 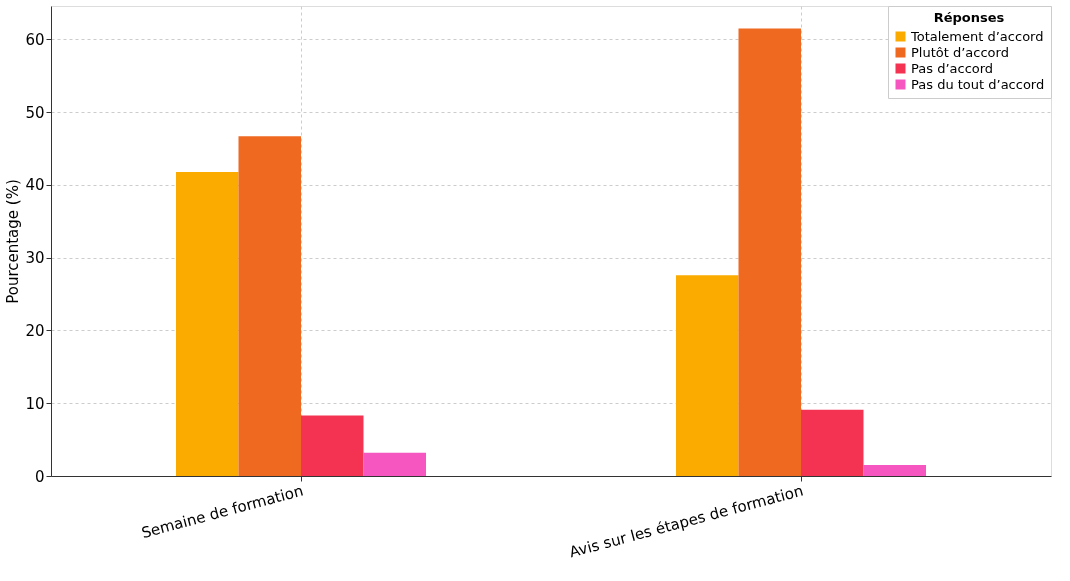 I want to click on legend-label: Totalement d’accord, so click(x=977, y=36).